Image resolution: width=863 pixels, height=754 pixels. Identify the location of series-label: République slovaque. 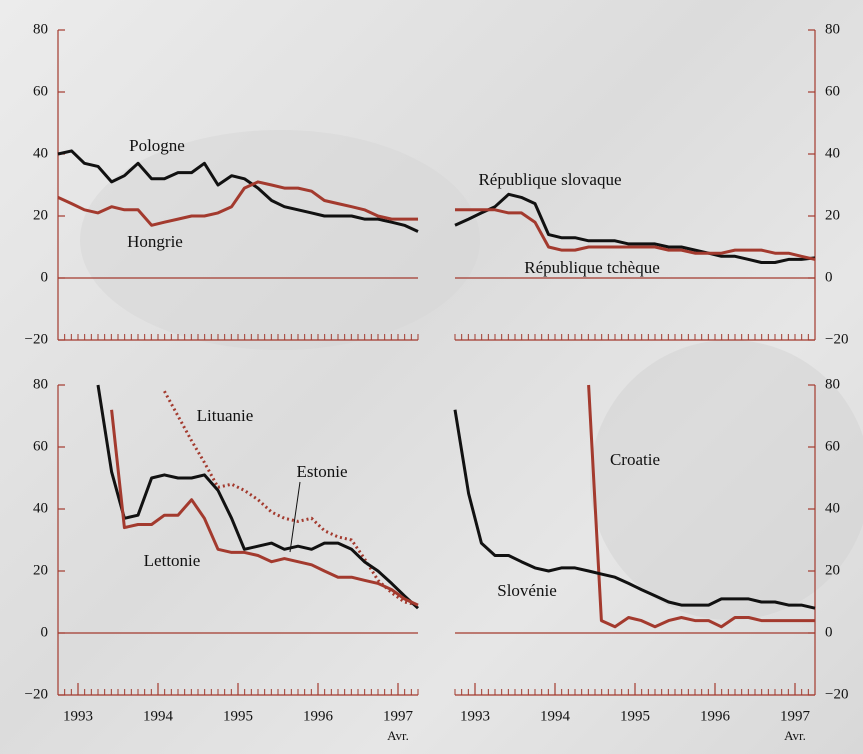
(549, 179).